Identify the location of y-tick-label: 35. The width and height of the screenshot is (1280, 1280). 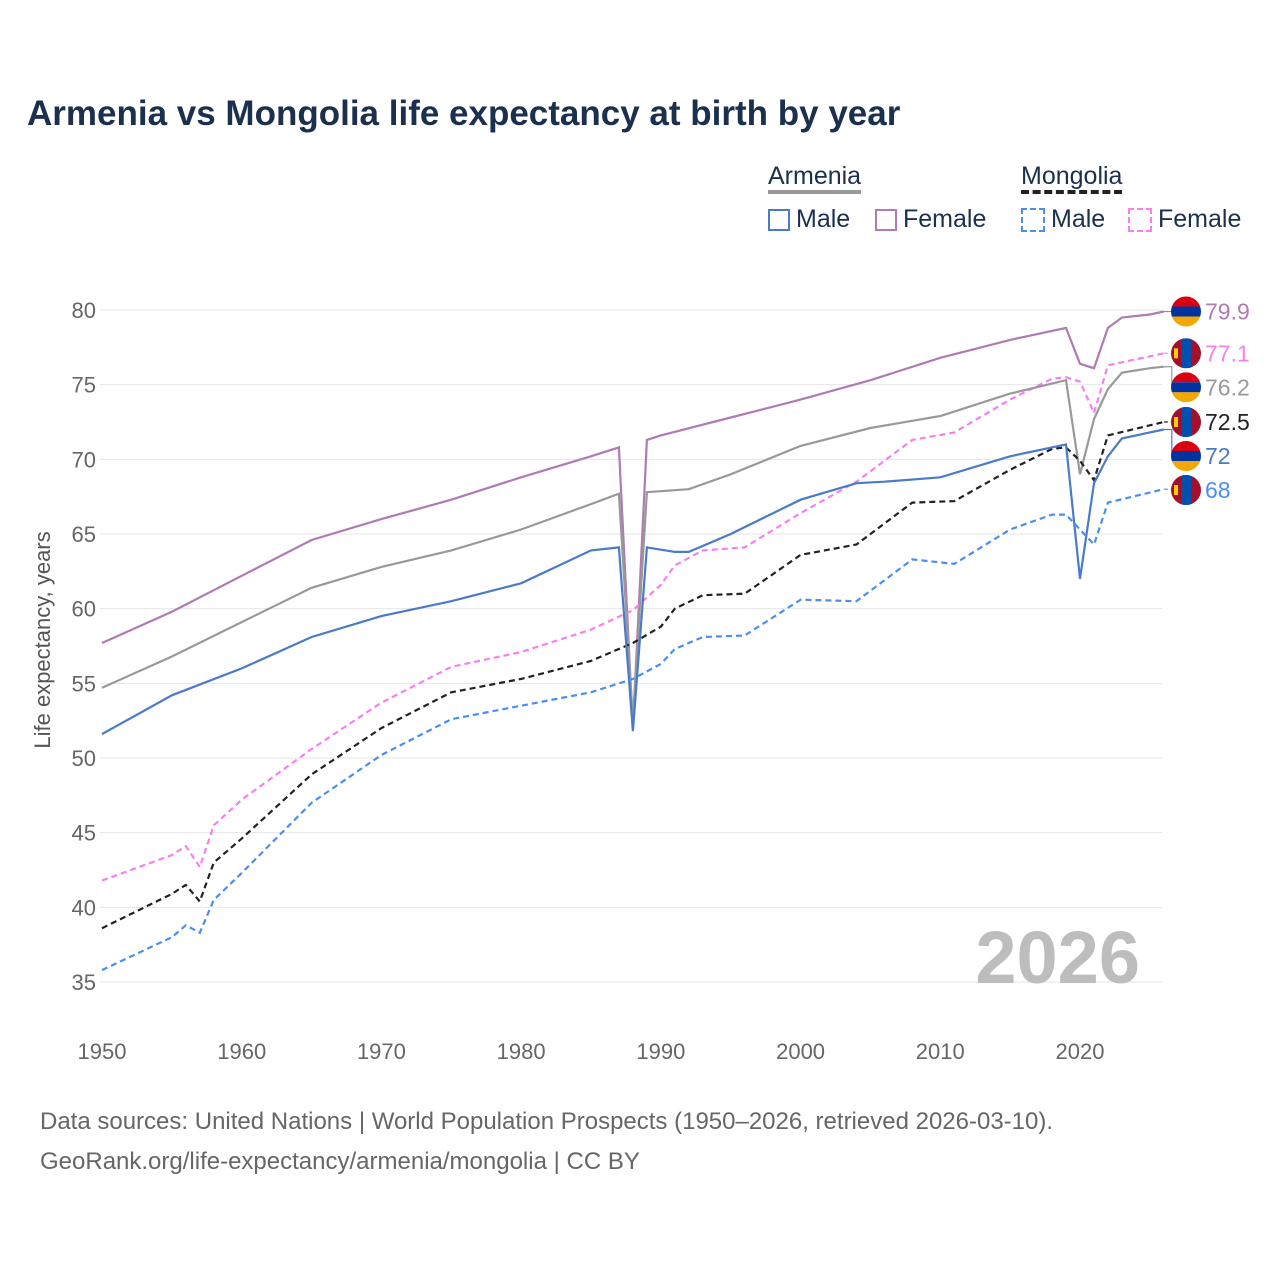
(84, 982).